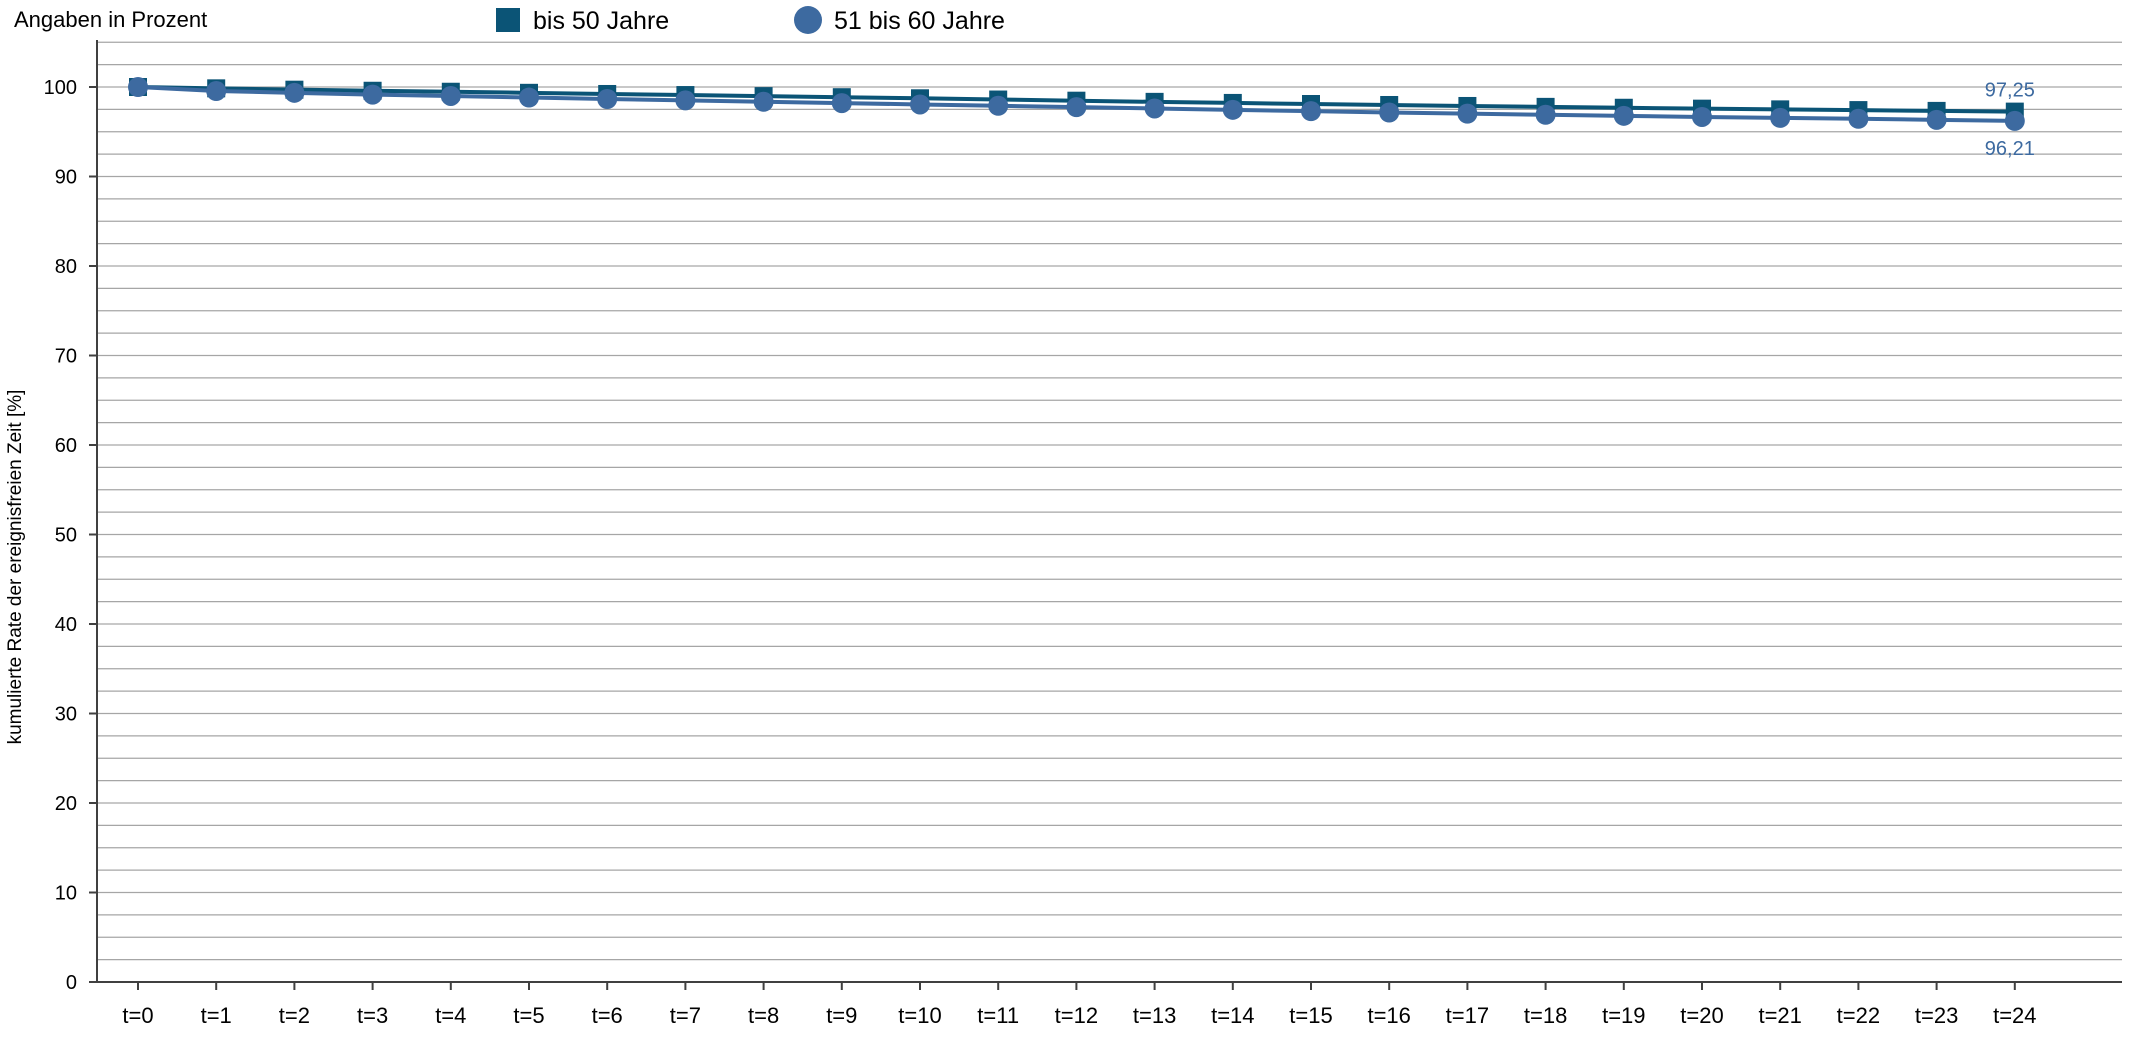 The image size is (2147, 1041). Describe the element at coordinates (607, 1015) in the screenshot. I see `x-tick-label: t=6` at that location.